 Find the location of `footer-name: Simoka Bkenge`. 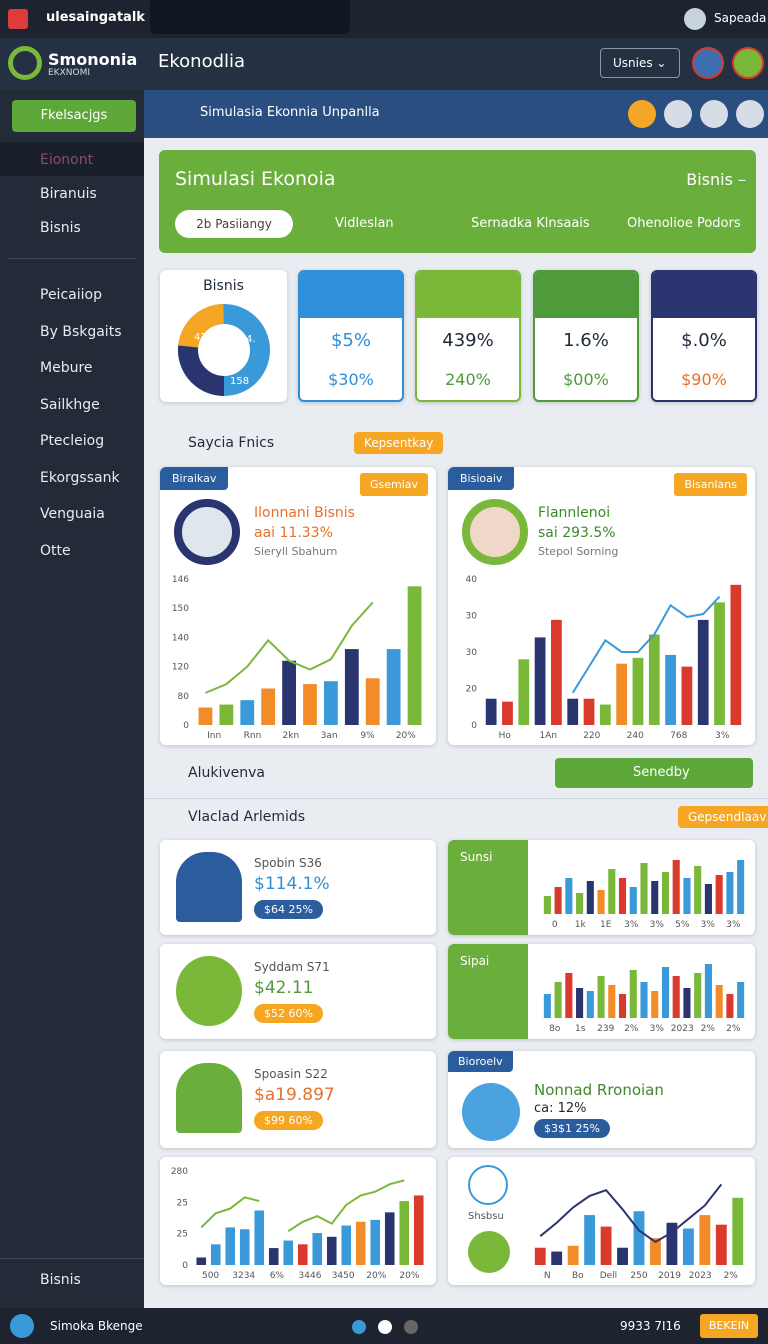

footer-name: Simoka Bkenge is located at coordinates (96, 1326).